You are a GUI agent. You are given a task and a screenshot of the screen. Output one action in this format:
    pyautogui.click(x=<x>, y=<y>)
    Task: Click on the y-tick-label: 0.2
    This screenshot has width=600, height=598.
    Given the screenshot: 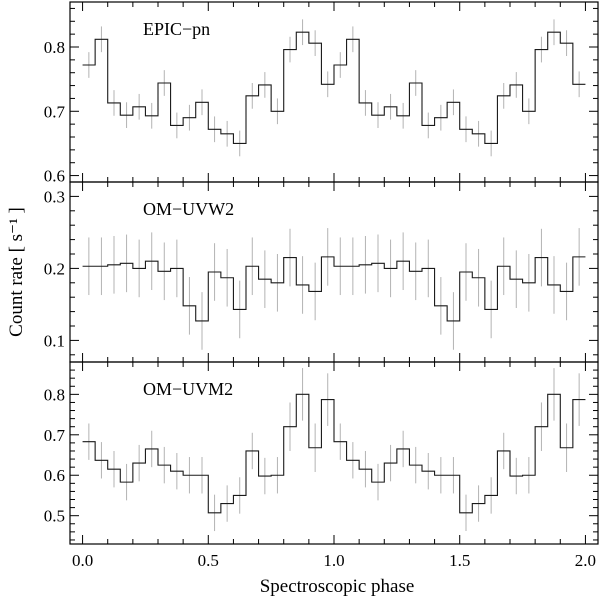 What is the action you would take?
    pyautogui.click(x=54, y=268)
    